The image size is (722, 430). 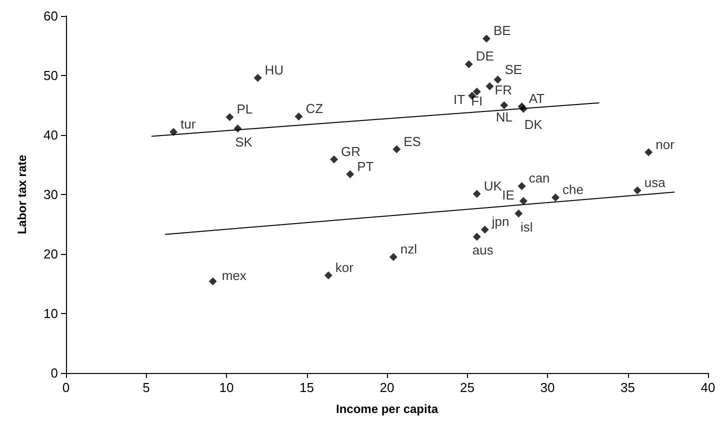 What do you see at coordinates (274, 70) in the screenshot?
I see `annotation: HU` at bounding box center [274, 70].